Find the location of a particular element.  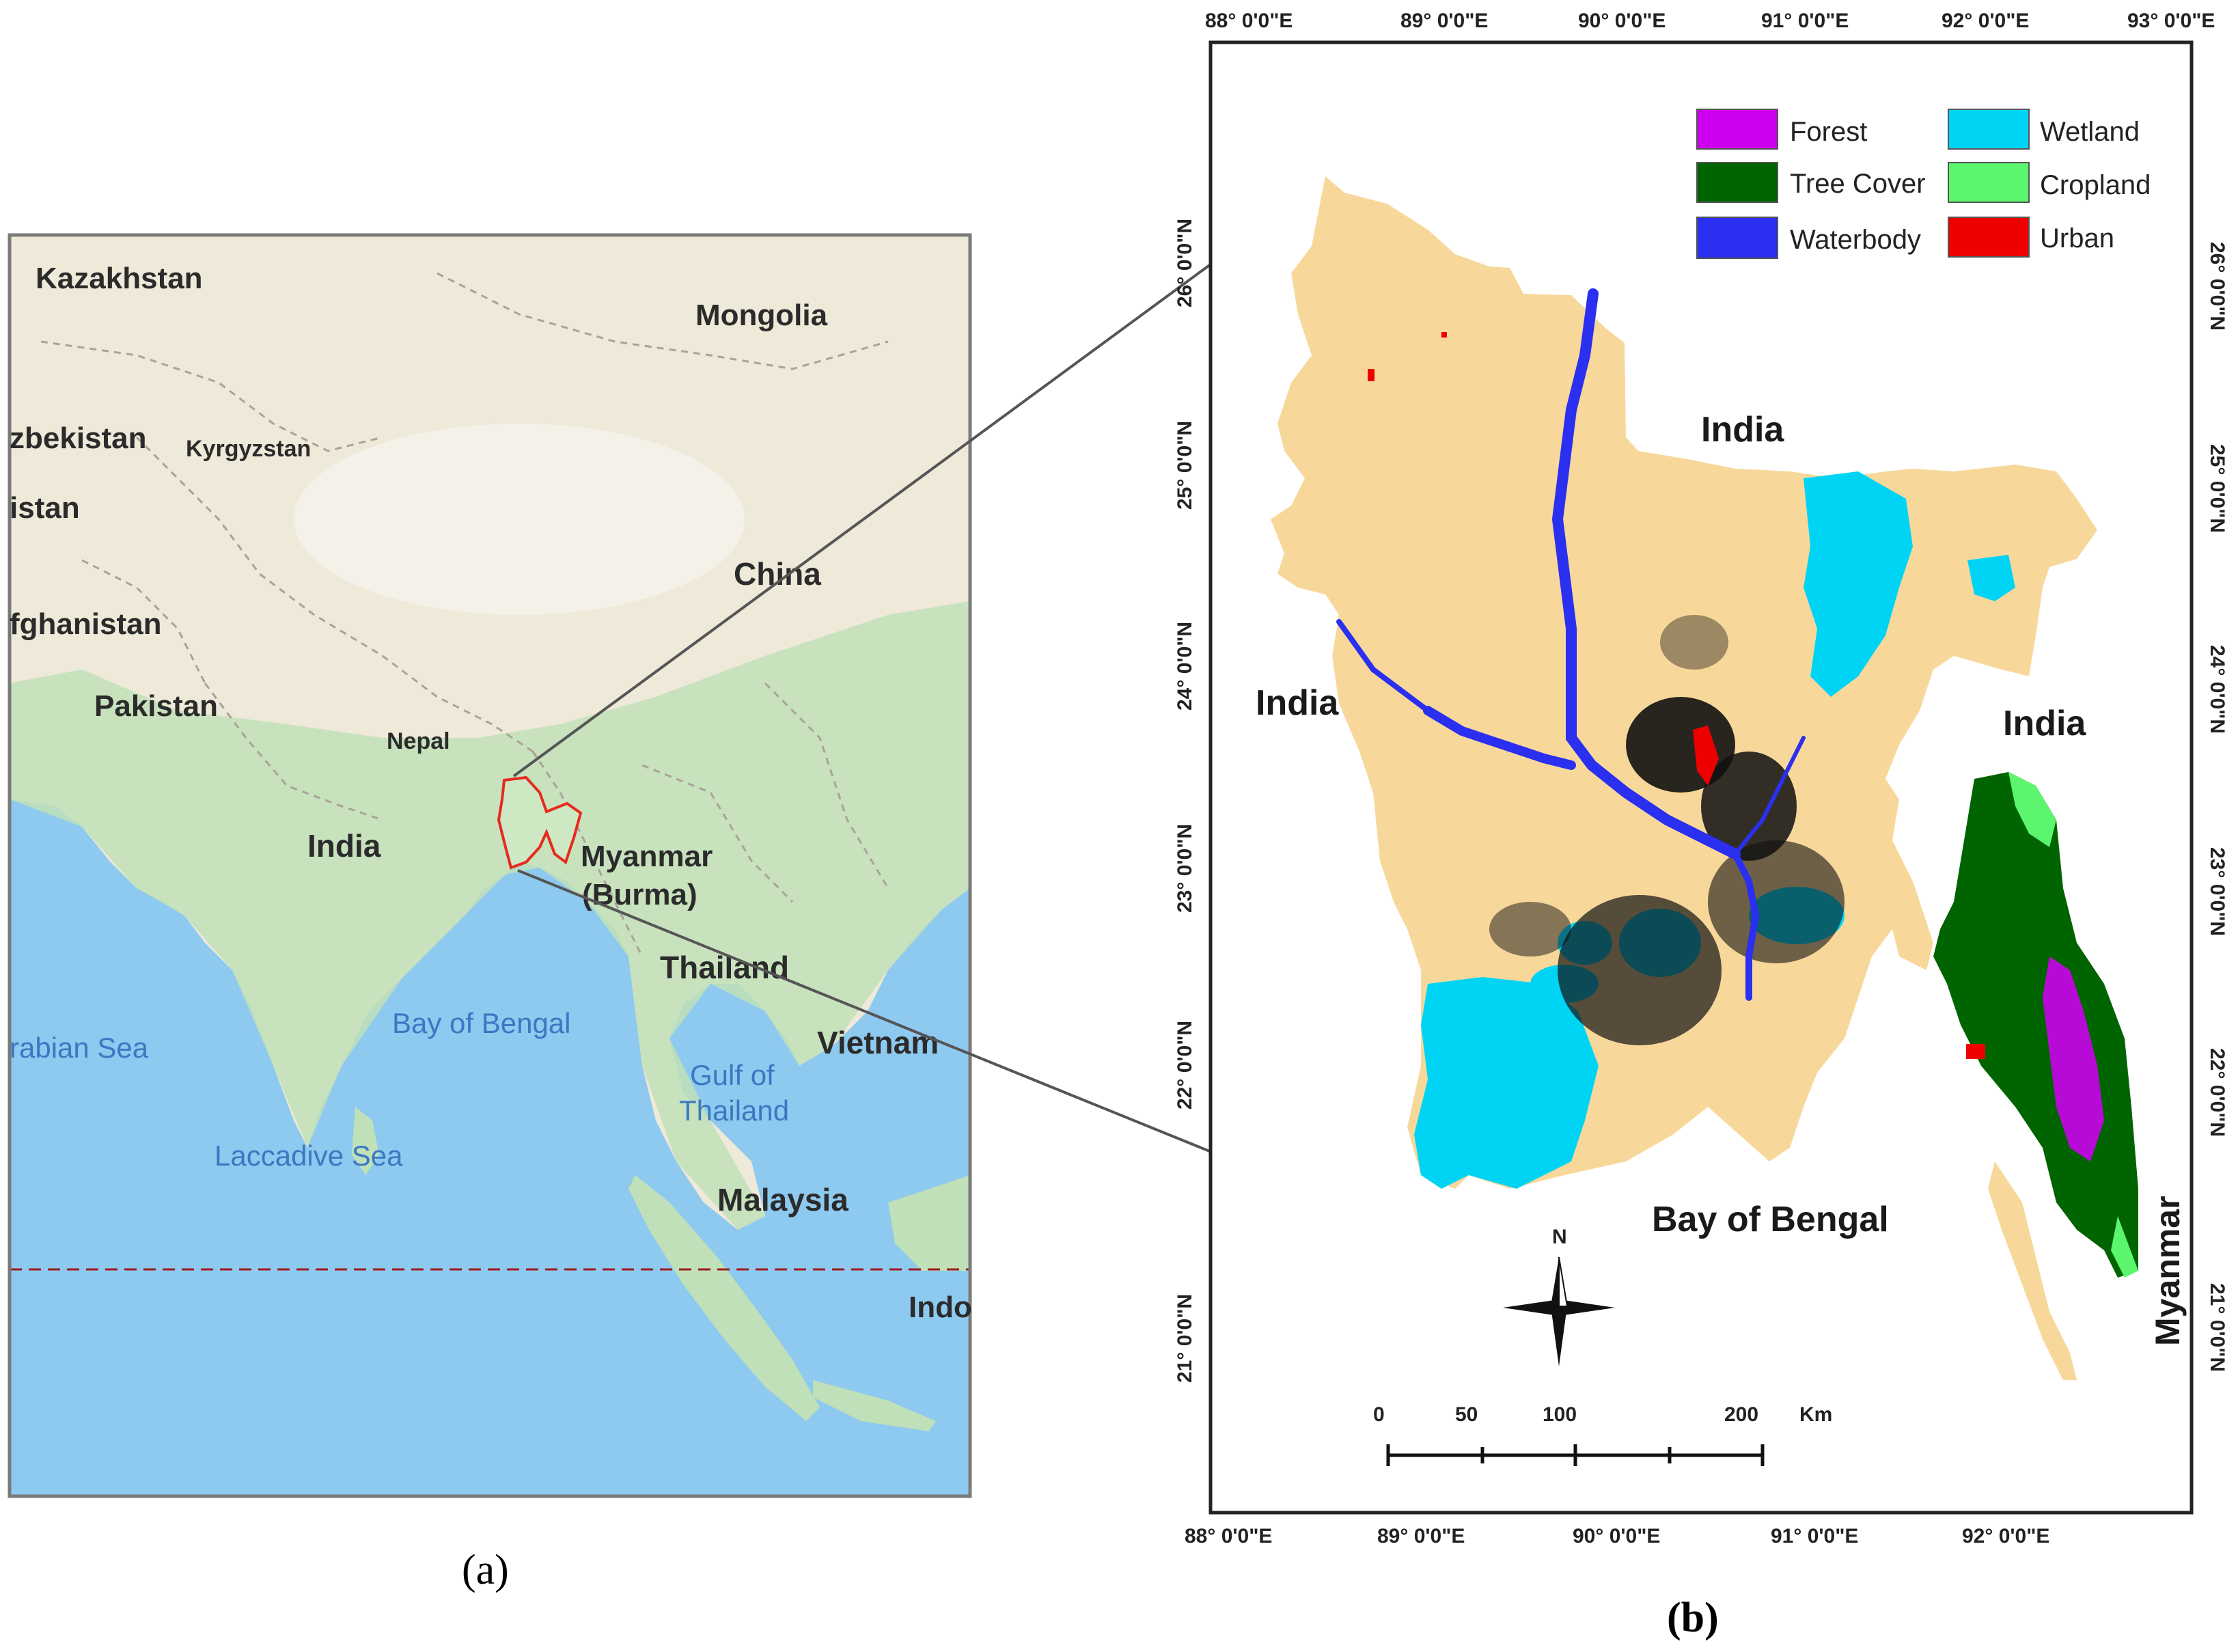

label-laccadive-sea: Laccadive Sea is located at coordinates (309, 1156).